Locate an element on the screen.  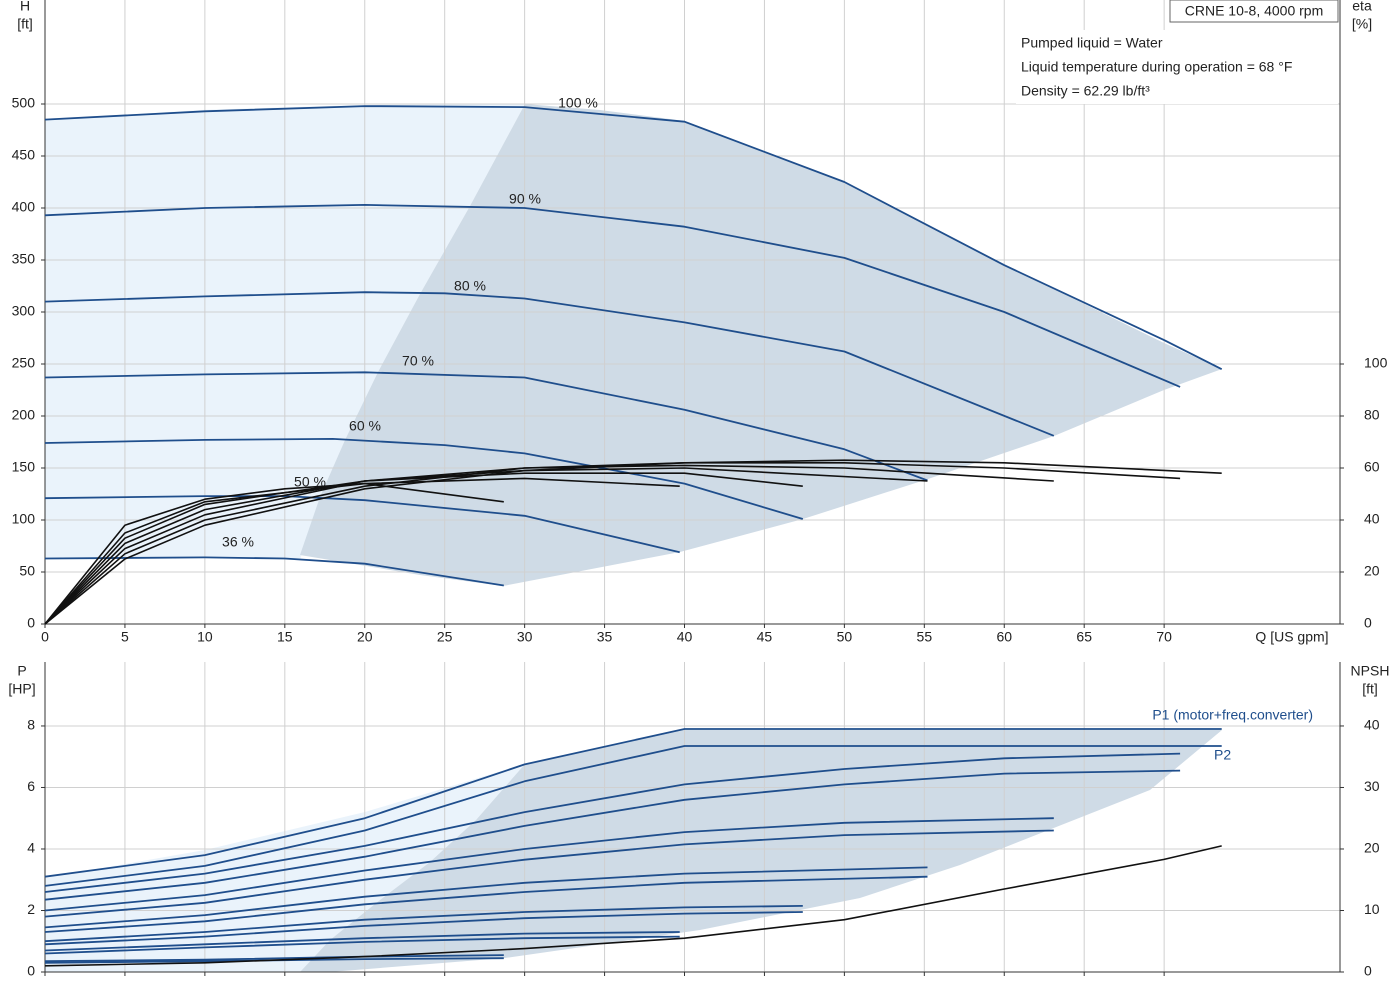
y-tick-label: 2 is located at coordinates (31, 909).